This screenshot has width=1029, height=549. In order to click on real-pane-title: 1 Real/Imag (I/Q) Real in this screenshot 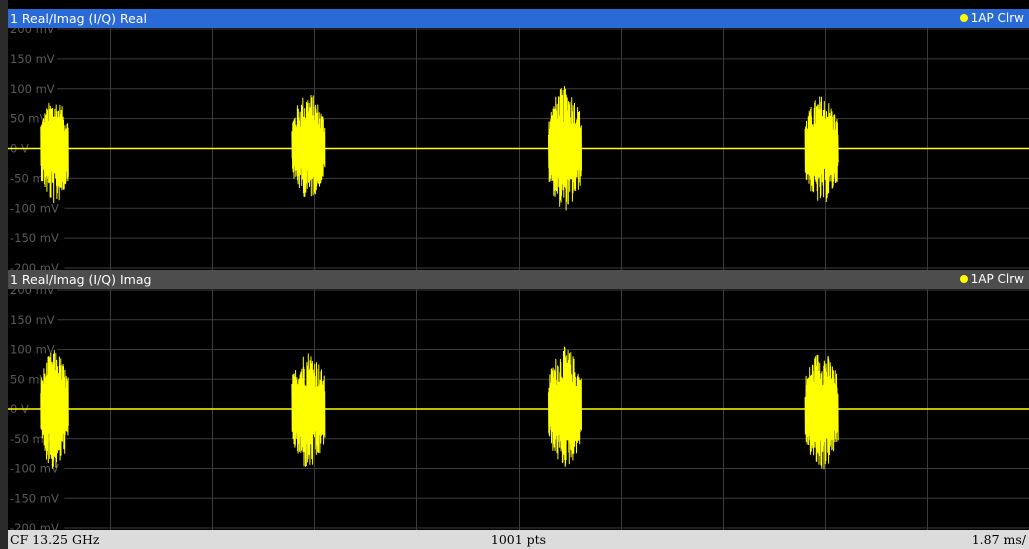, I will do `click(78, 18)`.